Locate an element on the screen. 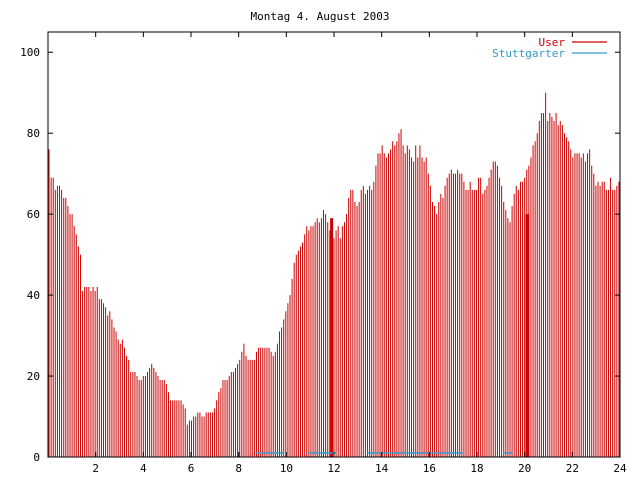  y-tick-label: 60 is located at coordinates (33, 214).